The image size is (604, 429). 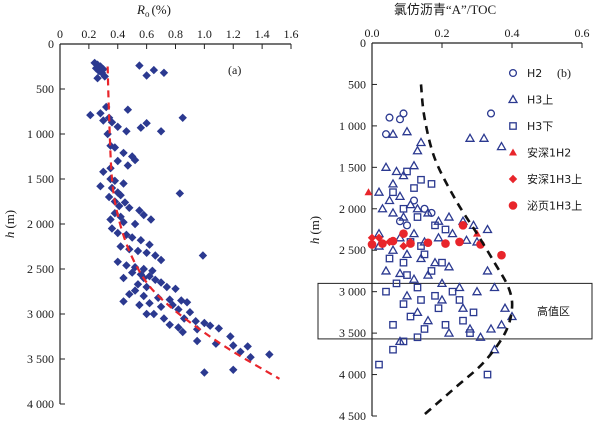 What do you see at coordinates (540, 126) in the screenshot?
I see `legend-label: H3下` at bounding box center [540, 126].